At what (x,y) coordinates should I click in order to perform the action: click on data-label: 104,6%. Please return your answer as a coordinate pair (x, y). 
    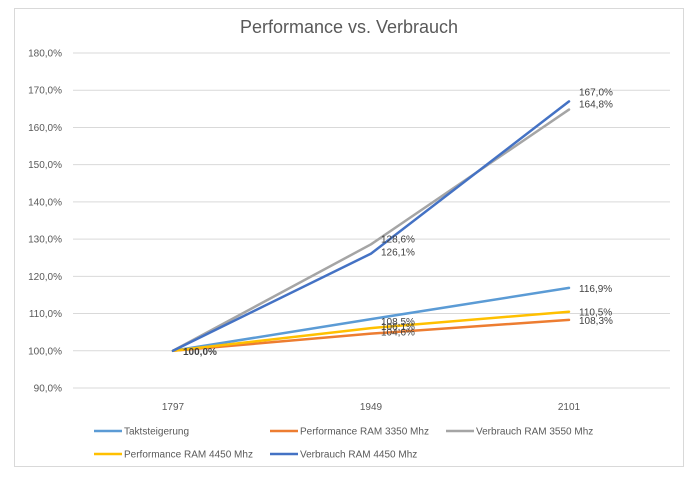
    Looking at the image, I should click on (398, 333).